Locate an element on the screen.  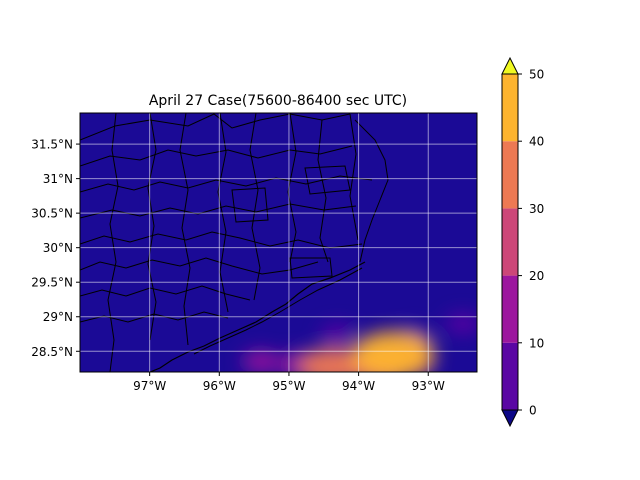
x-tick-label: 93°W is located at coordinates (428, 386).